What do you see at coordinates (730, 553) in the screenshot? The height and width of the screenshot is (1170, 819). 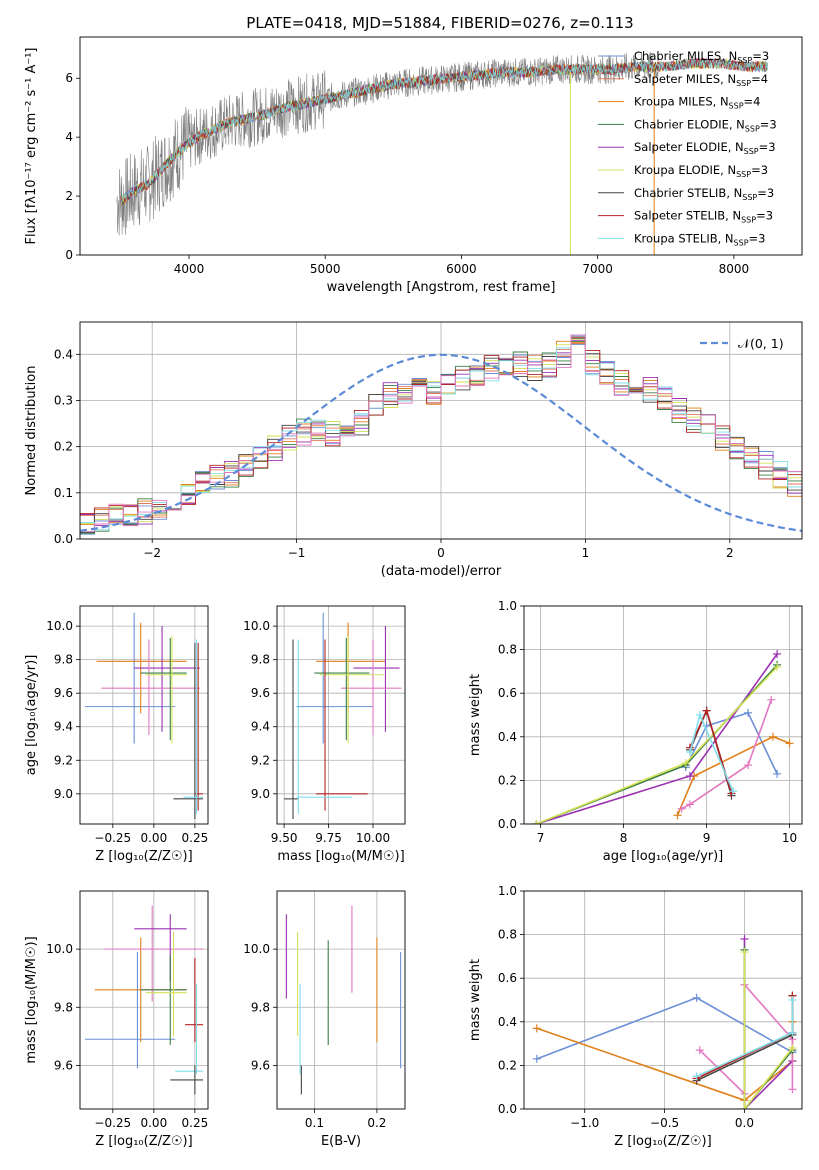 I see `x-tick-label: 2` at bounding box center [730, 553].